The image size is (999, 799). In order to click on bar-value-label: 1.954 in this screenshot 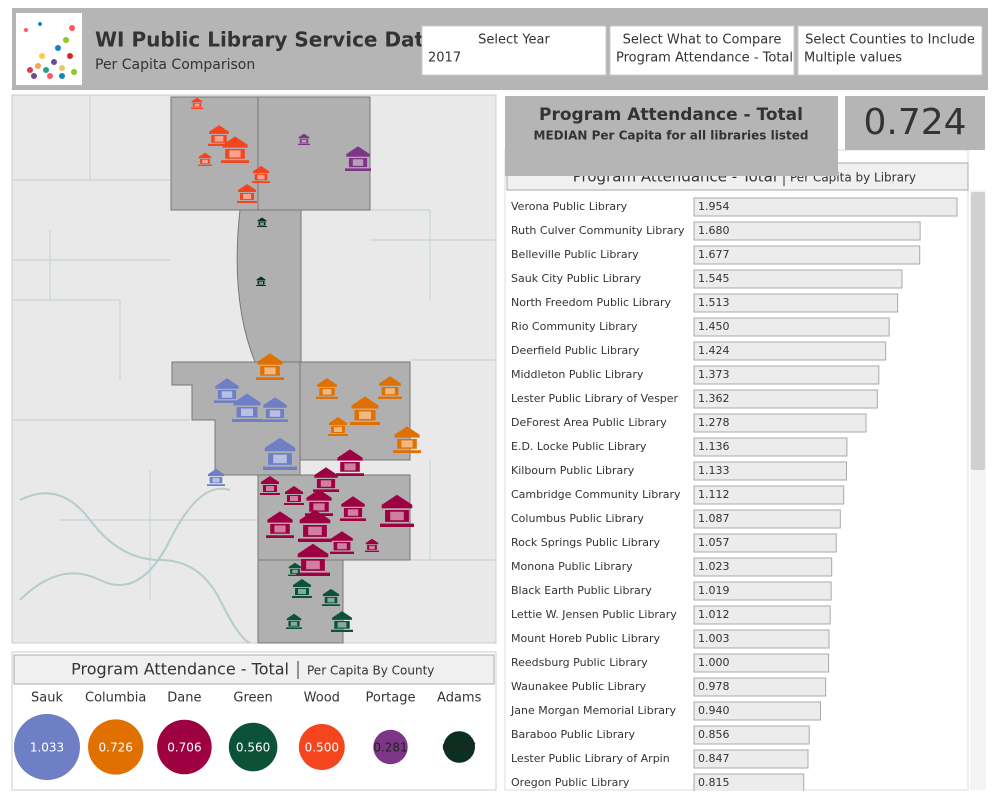, I will do `click(714, 206)`.